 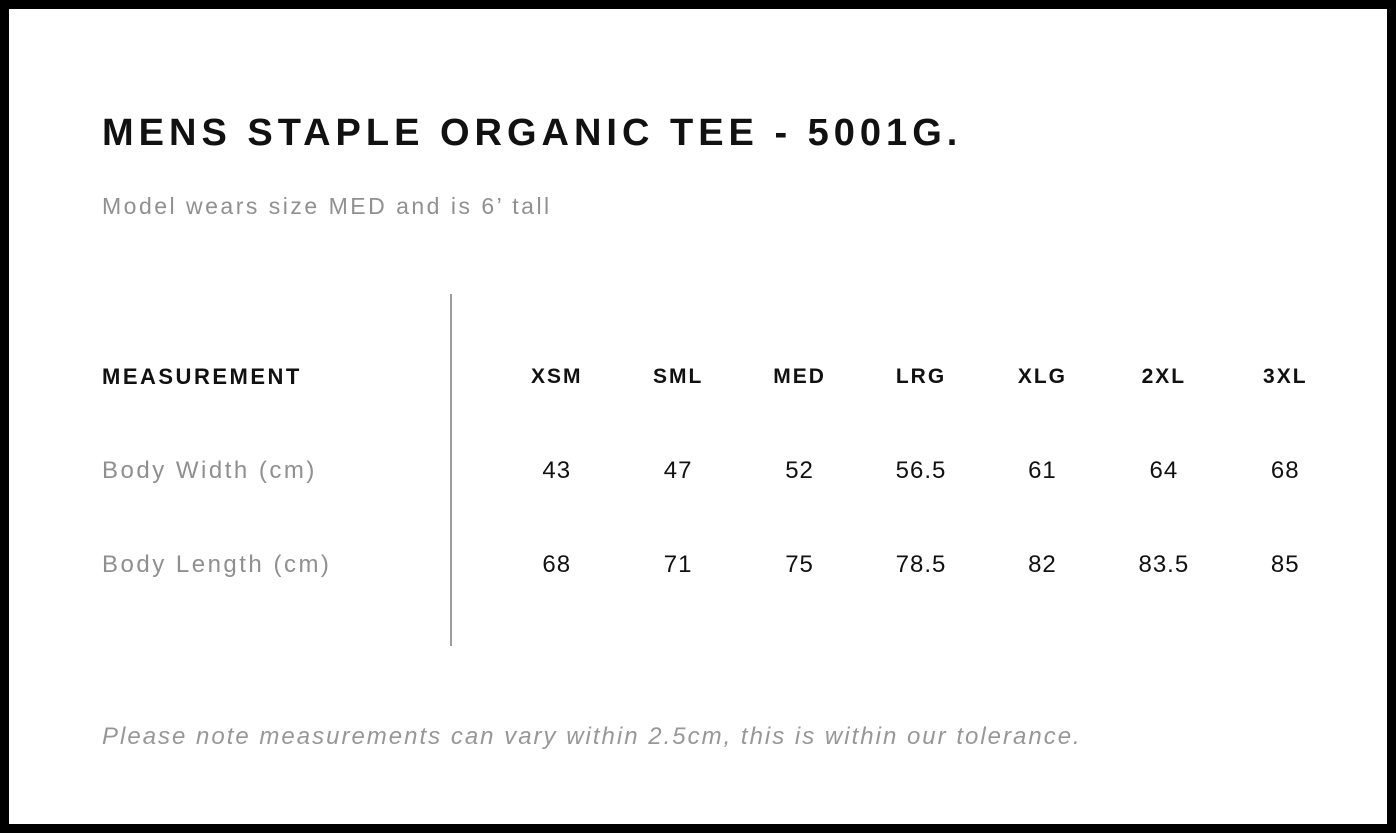 What do you see at coordinates (678, 376) in the screenshot?
I see `size-column-header: SML` at bounding box center [678, 376].